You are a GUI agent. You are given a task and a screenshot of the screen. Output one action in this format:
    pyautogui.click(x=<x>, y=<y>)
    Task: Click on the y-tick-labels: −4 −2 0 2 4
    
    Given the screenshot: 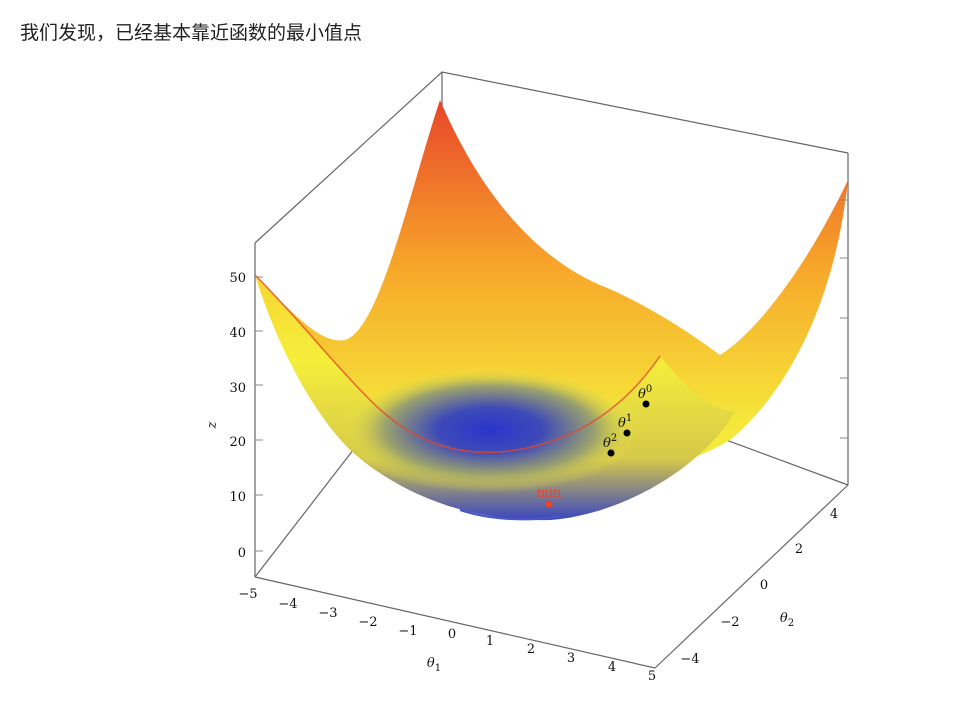 What is the action you would take?
    pyautogui.click(x=759, y=587)
    